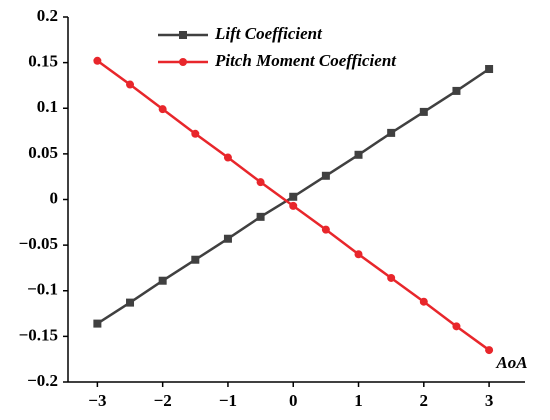 This screenshot has height=420, width=550. Describe the element at coordinates (424, 400) in the screenshot. I see `x-tick-label: 2` at that location.